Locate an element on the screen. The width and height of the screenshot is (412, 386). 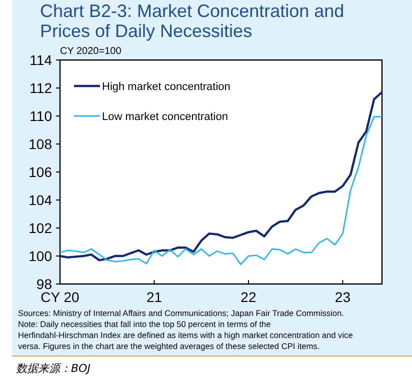
y-axis-title: CY 2020=100 is located at coordinates (91, 51).